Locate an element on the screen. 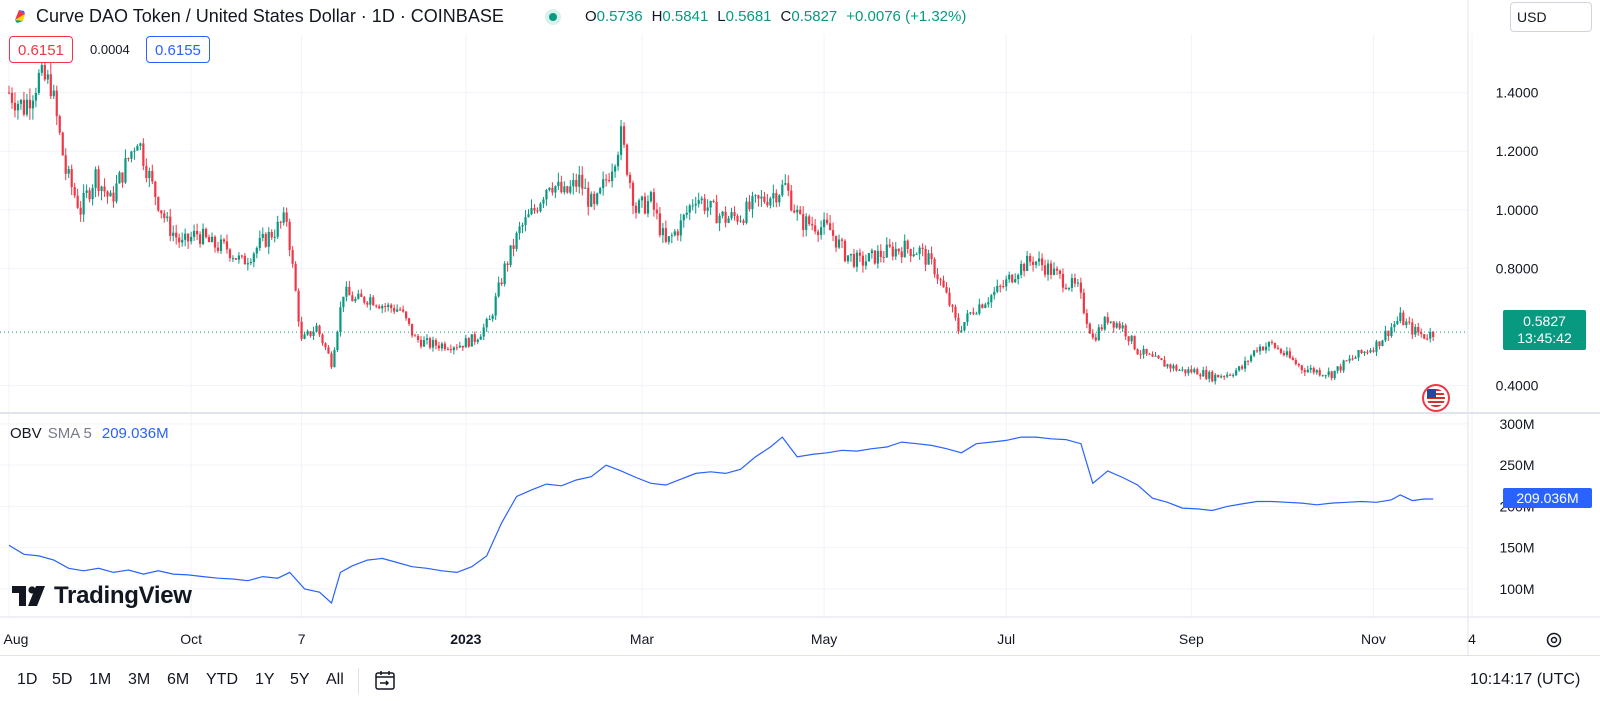 This screenshot has width=1600, height=702. time-axis: Aug Oct 7 2023 Mar May Jul Sep Nov 4 is located at coordinates (740, 639).